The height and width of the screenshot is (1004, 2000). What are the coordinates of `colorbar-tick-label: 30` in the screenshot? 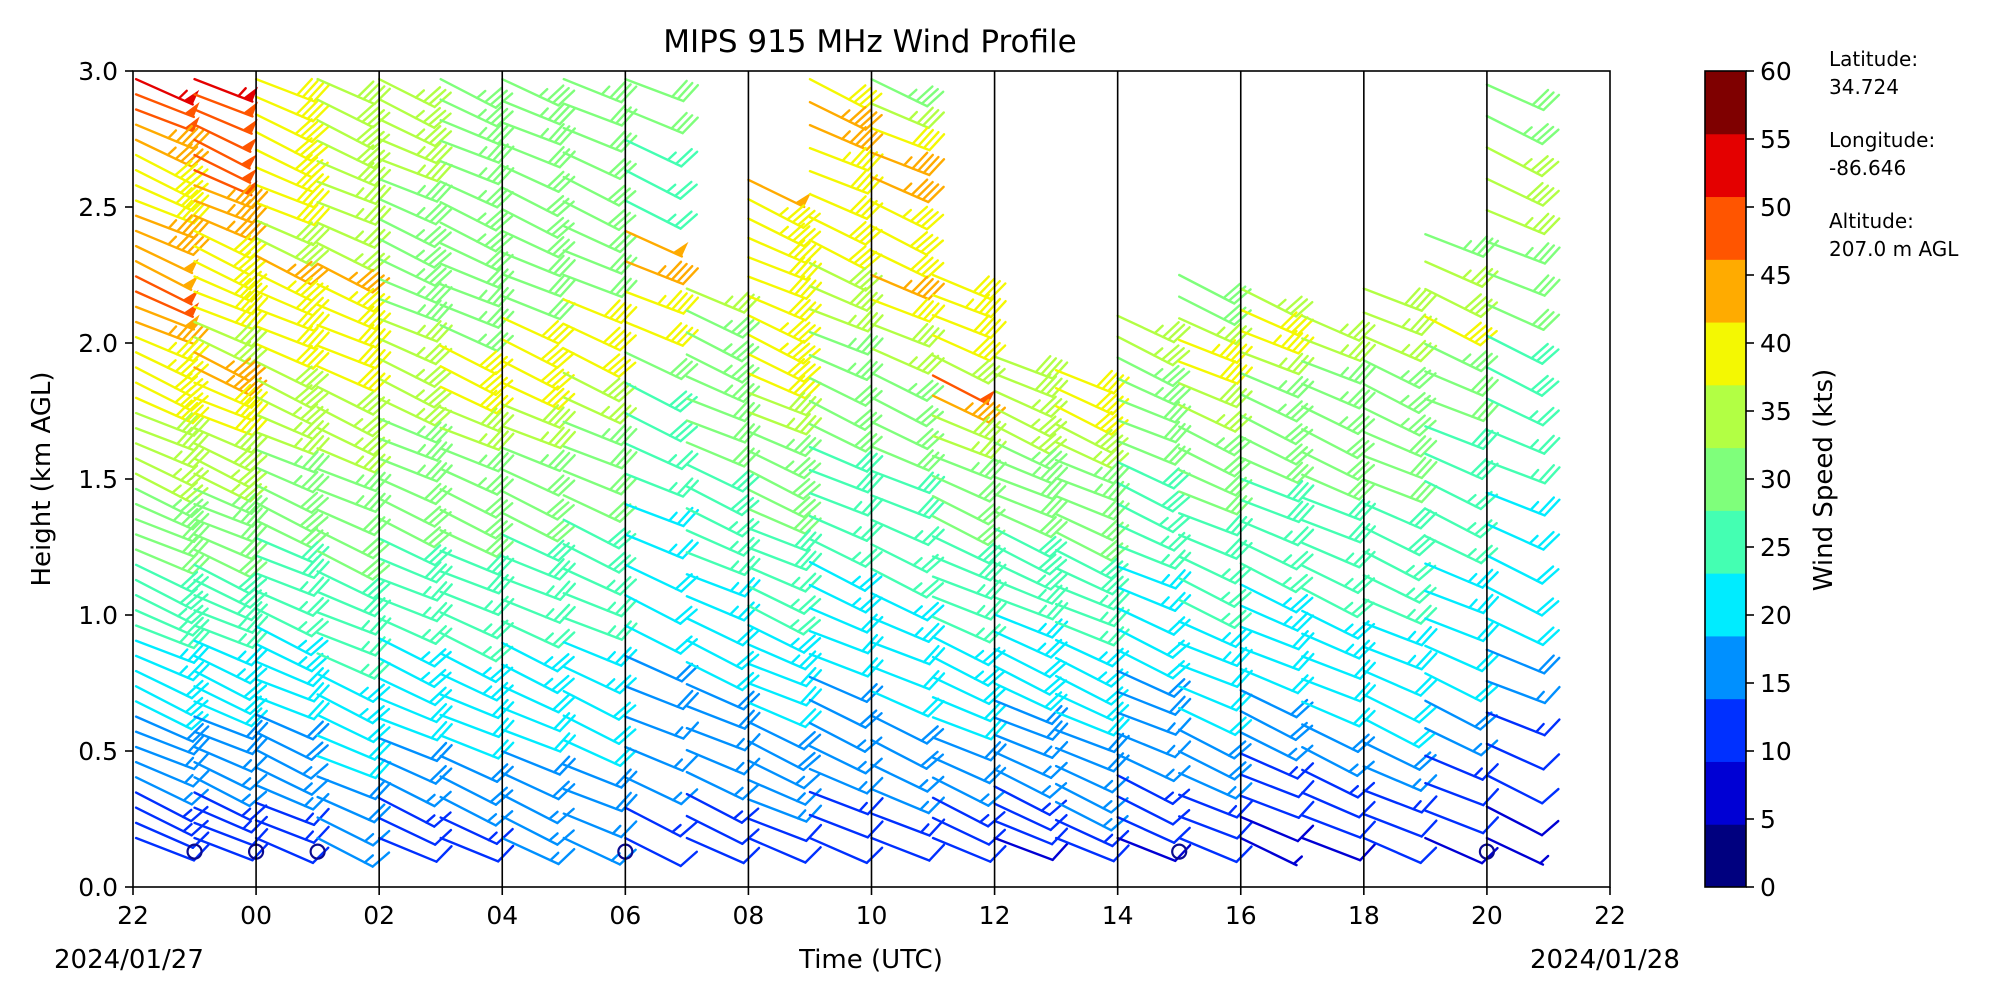 It's located at (1776, 479).